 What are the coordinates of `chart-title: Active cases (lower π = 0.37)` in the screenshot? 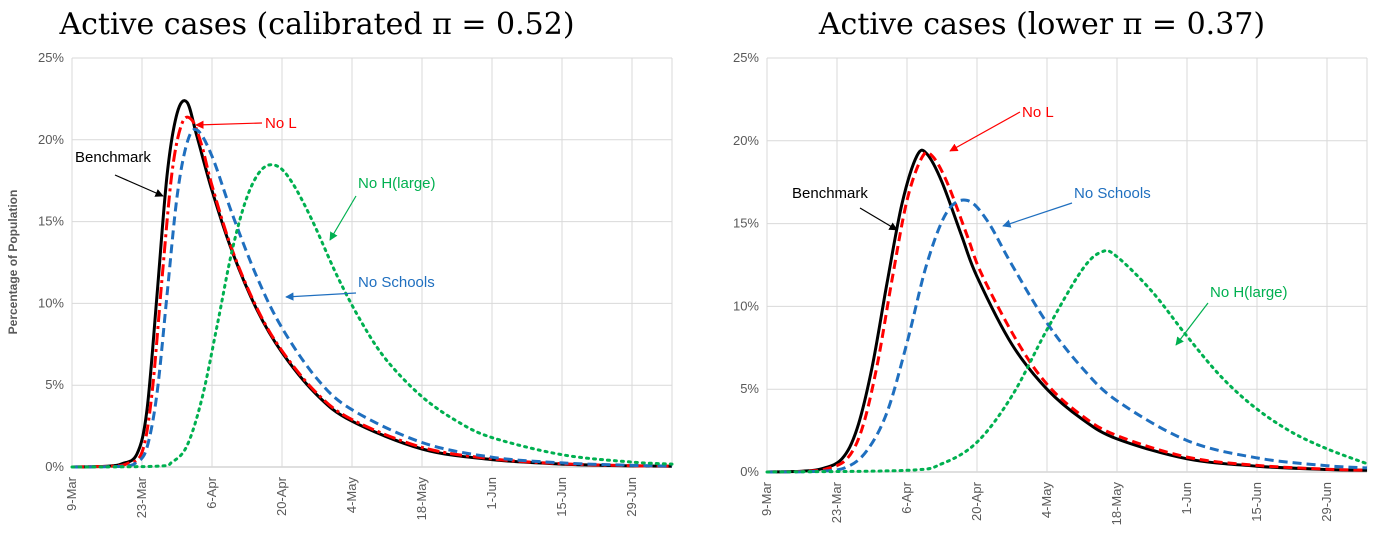 It's located at (1041, 24).